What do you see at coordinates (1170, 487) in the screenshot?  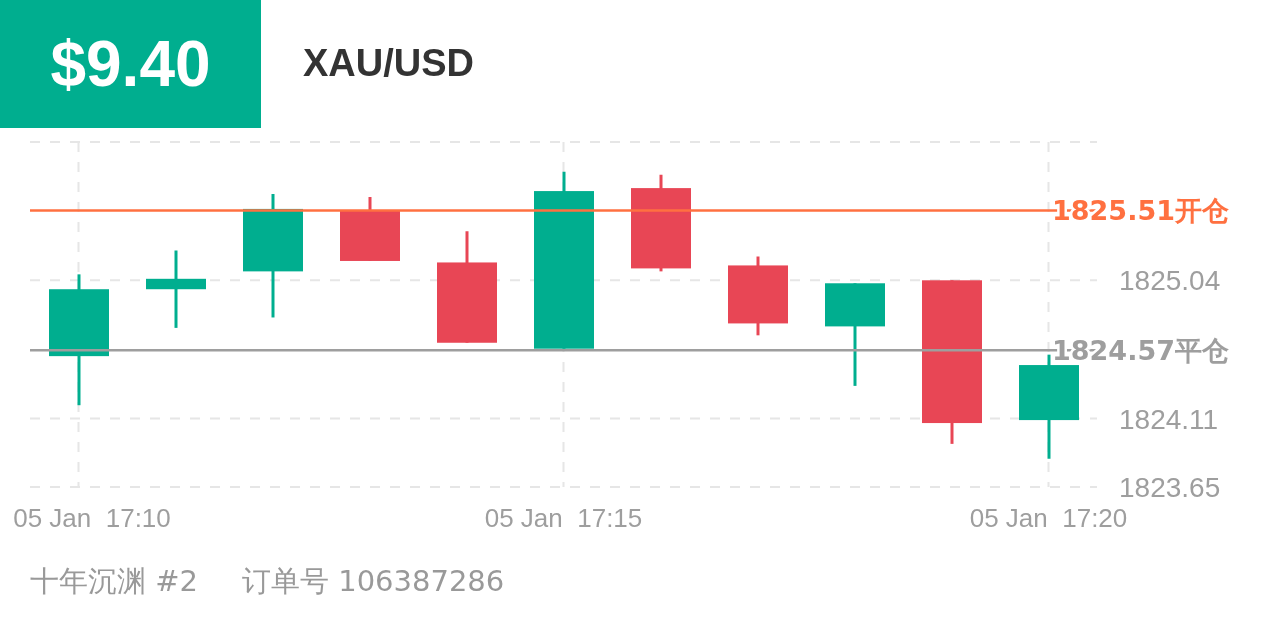 I see `y-tick-label: 1823.65` at bounding box center [1170, 487].